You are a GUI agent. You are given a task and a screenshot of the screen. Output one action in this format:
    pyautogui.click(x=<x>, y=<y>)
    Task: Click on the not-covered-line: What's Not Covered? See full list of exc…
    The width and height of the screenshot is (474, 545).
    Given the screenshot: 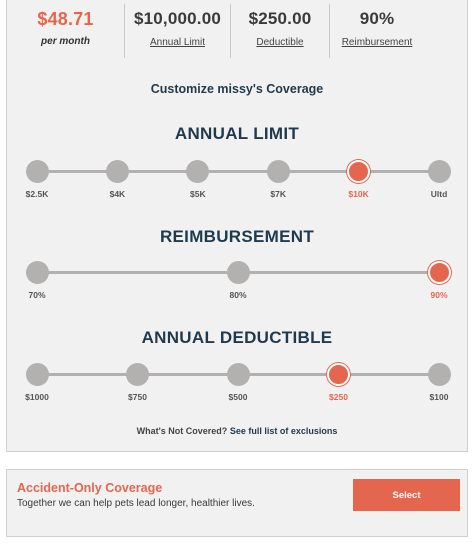 What is the action you would take?
    pyautogui.click(x=237, y=431)
    